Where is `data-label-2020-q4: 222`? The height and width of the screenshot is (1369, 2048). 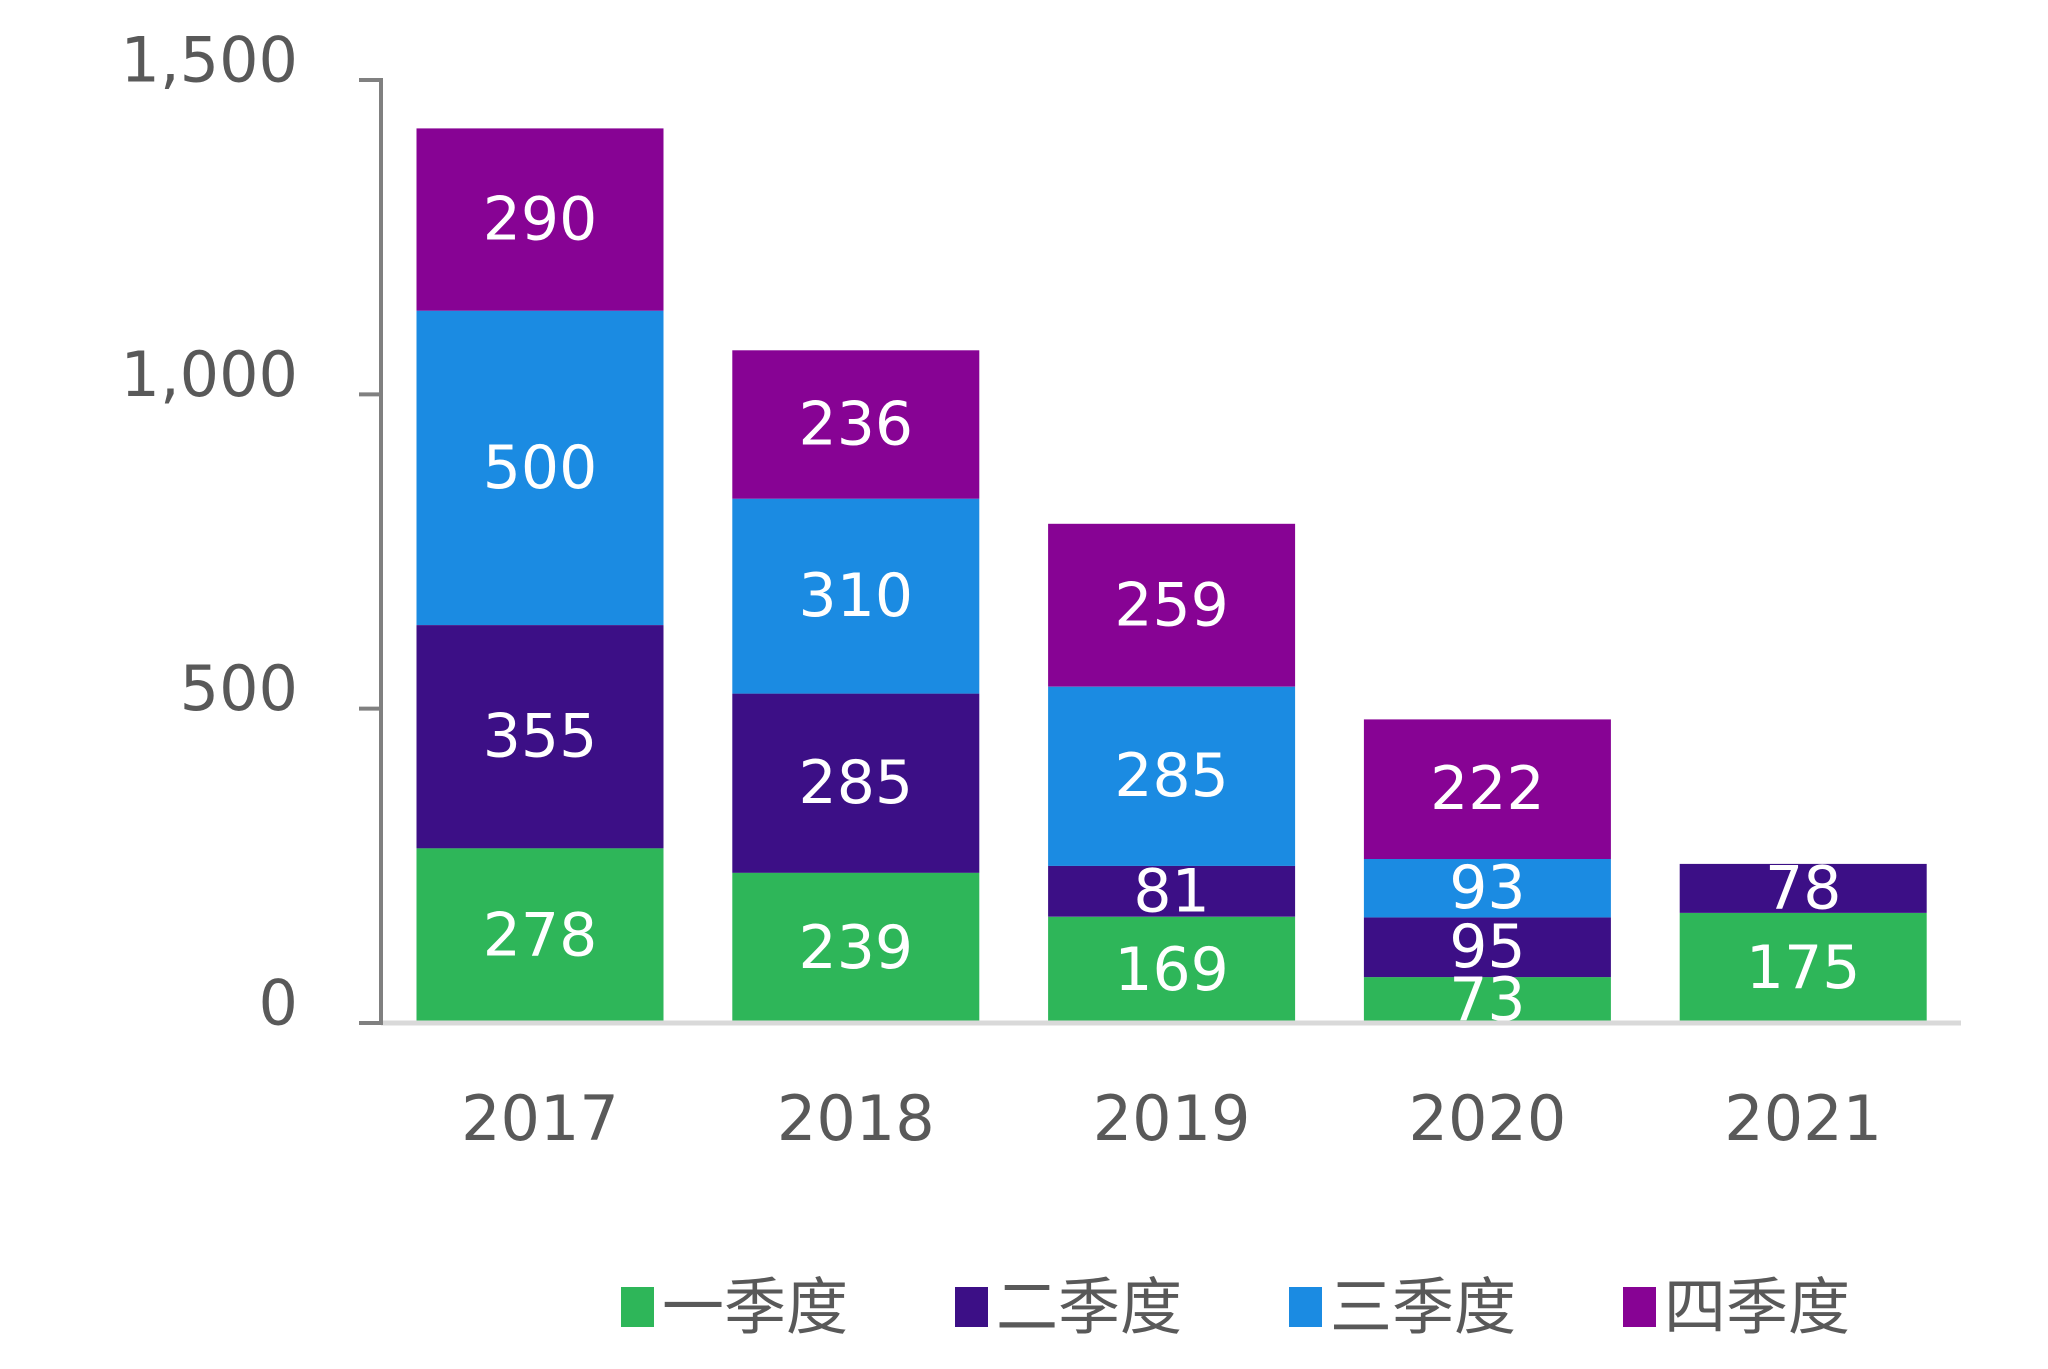 data-label-2020-q4: 222 is located at coordinates (1487, 789).